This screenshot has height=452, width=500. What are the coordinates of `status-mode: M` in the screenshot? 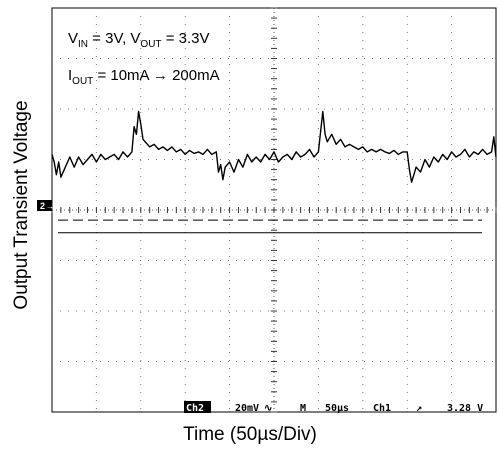 It's located at (303, 408).